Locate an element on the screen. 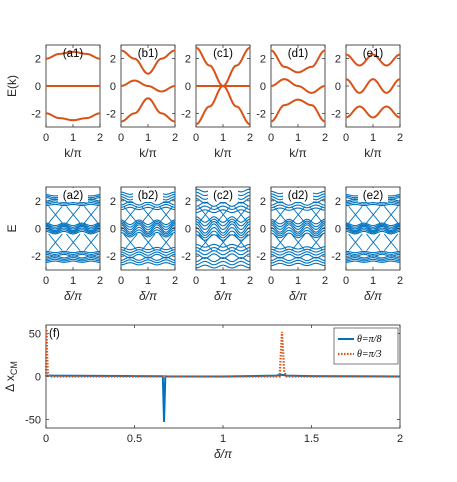  y-axis-label-sub: CM is located at coordinates (14, 368).